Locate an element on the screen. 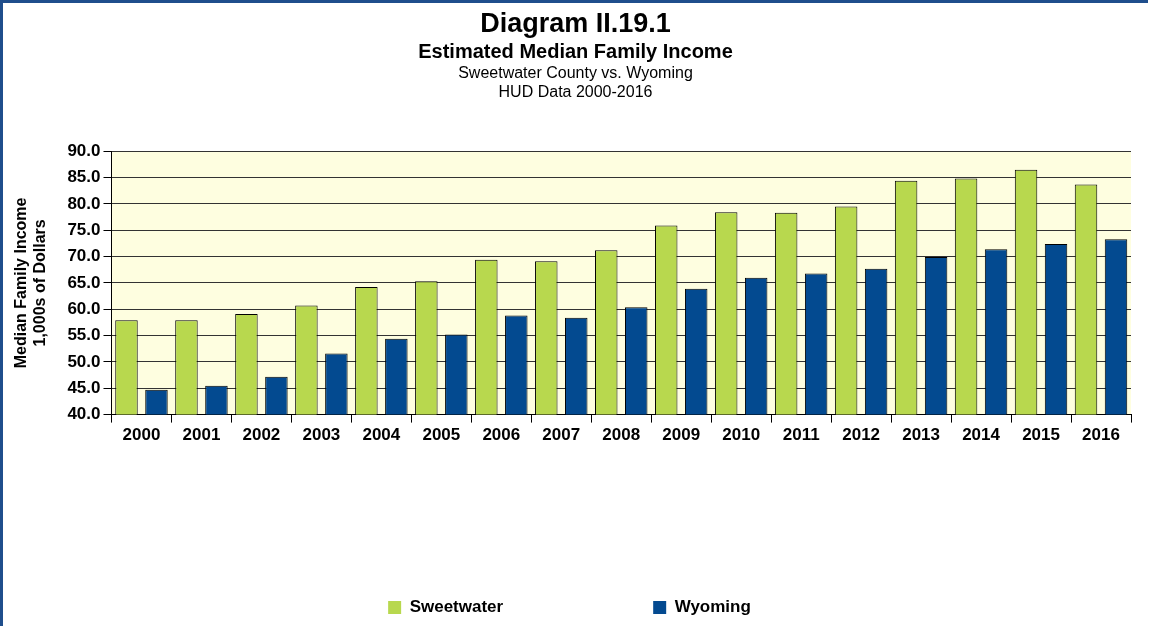  y-tick-label: 65.0 is located at coordinates (84, 282).